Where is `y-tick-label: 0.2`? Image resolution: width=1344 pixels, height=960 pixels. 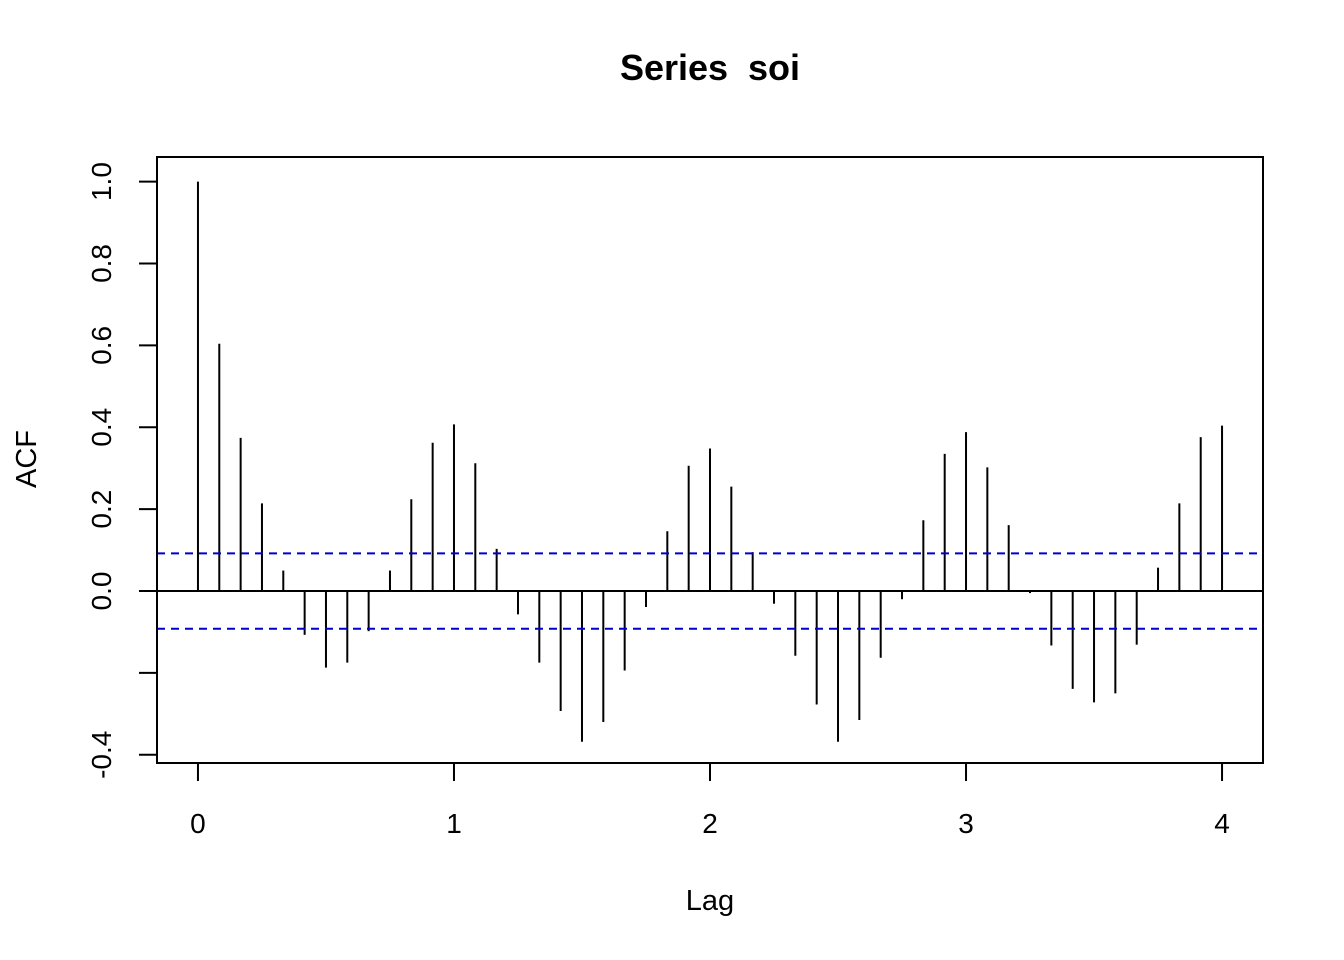
y-tick-label: 0.2 is located at coordinates (101, 509).